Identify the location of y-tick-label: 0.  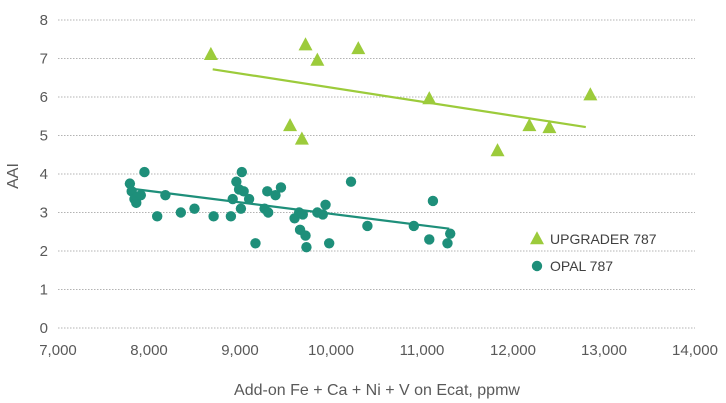
(44, 328).